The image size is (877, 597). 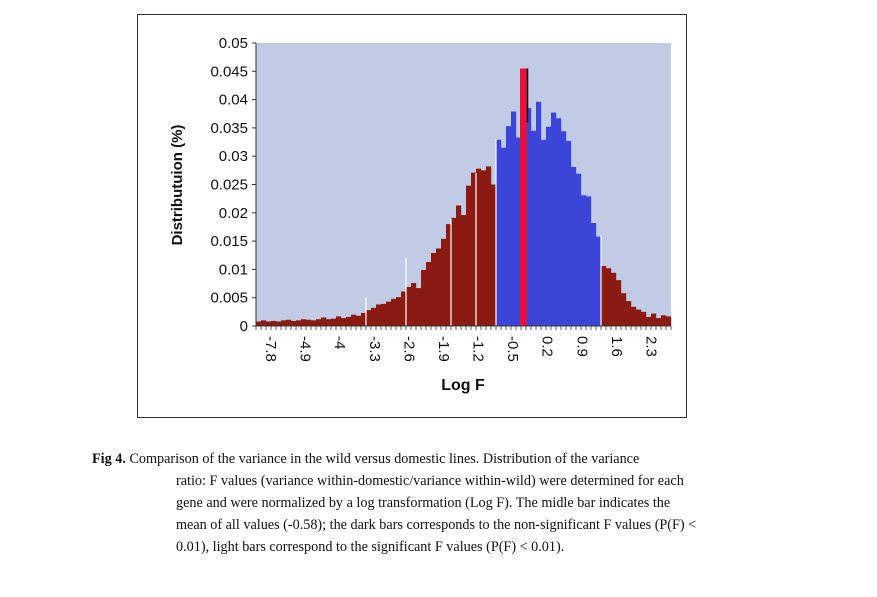 What do you see at coordinates (650, 346) in the screenshot?
I see `x-tick-label: 2.3` at bounding box center [650, 346].